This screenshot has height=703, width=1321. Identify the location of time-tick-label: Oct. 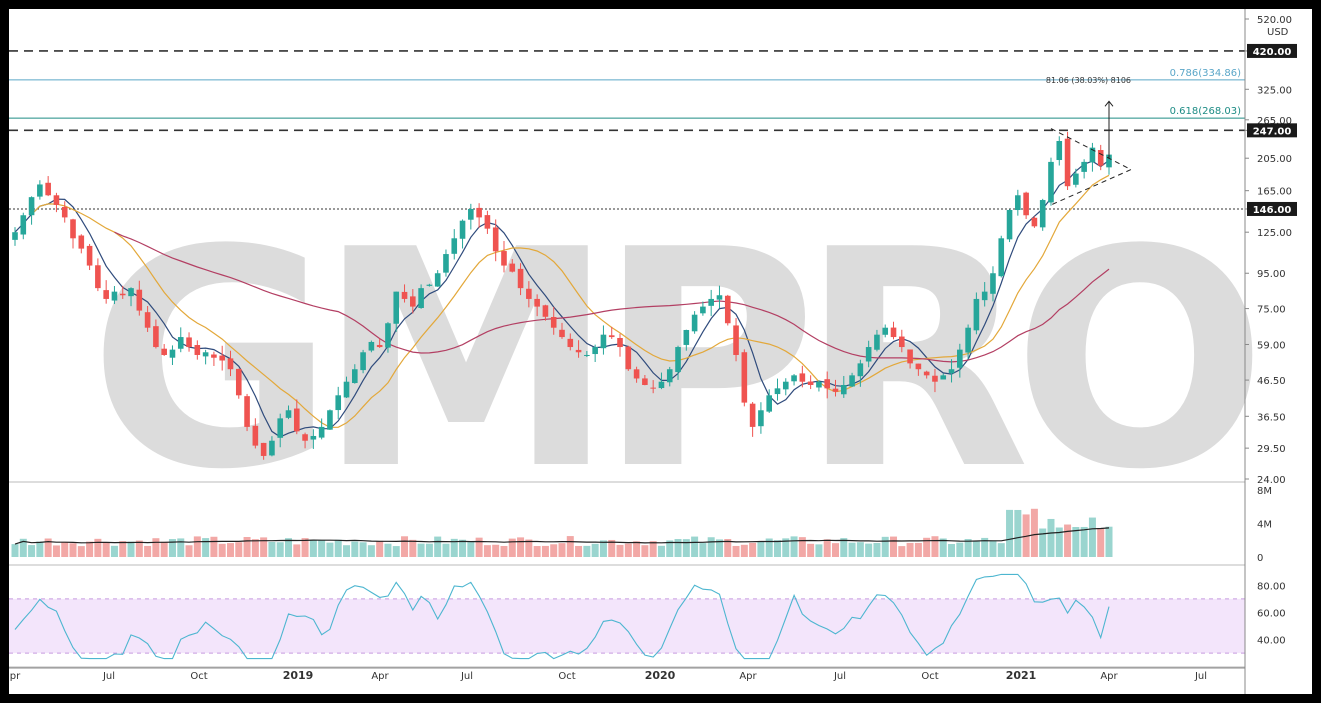
(198, 676).